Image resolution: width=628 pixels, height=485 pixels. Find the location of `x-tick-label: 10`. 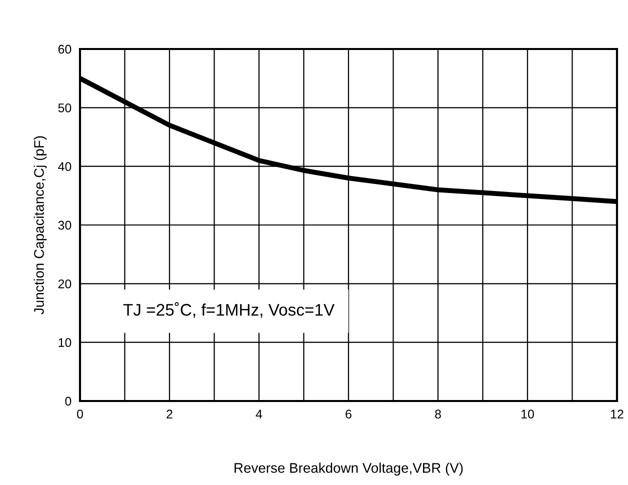

x-tick-label: 10 is located at coordinates (528, 414).